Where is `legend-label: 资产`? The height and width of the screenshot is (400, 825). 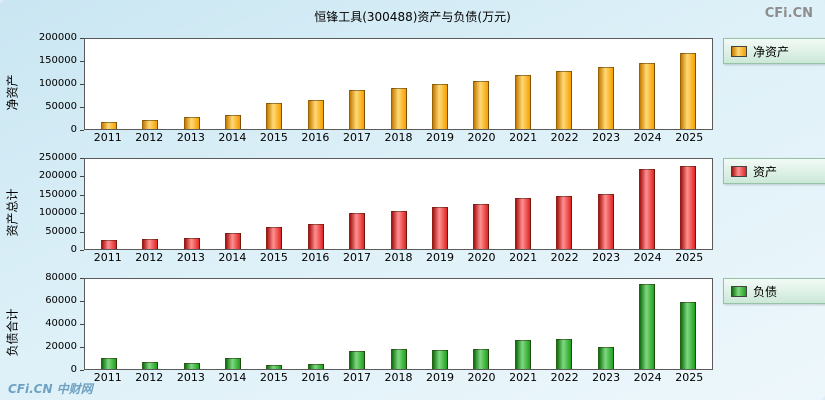
legend-label: 资产 is located at coordinates (765, 171).